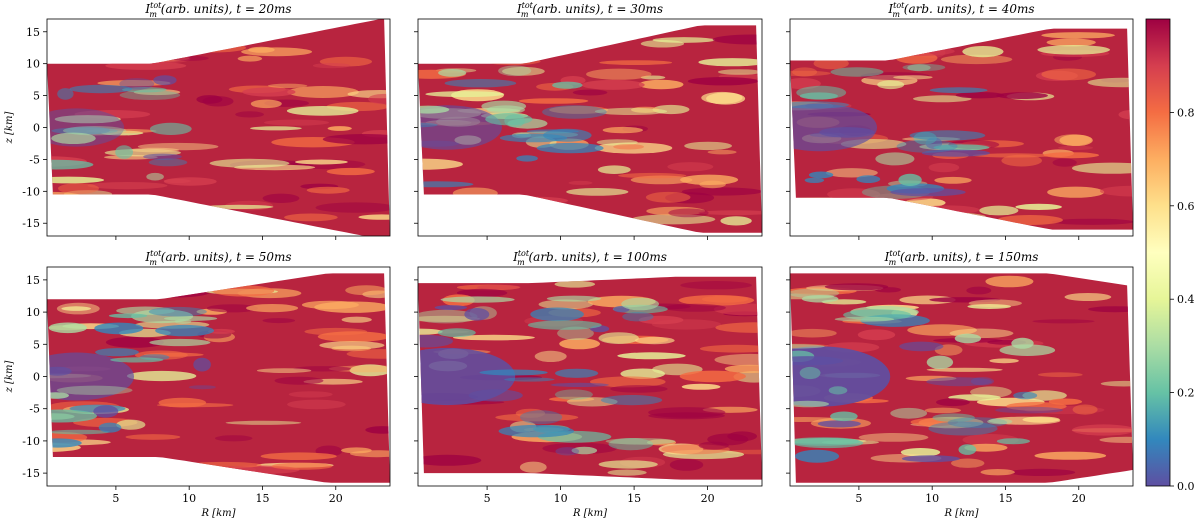 This screenshot has width=1200, height=521. I want to click on colorbar-tick-label: 0.4, so click(1186, 299).